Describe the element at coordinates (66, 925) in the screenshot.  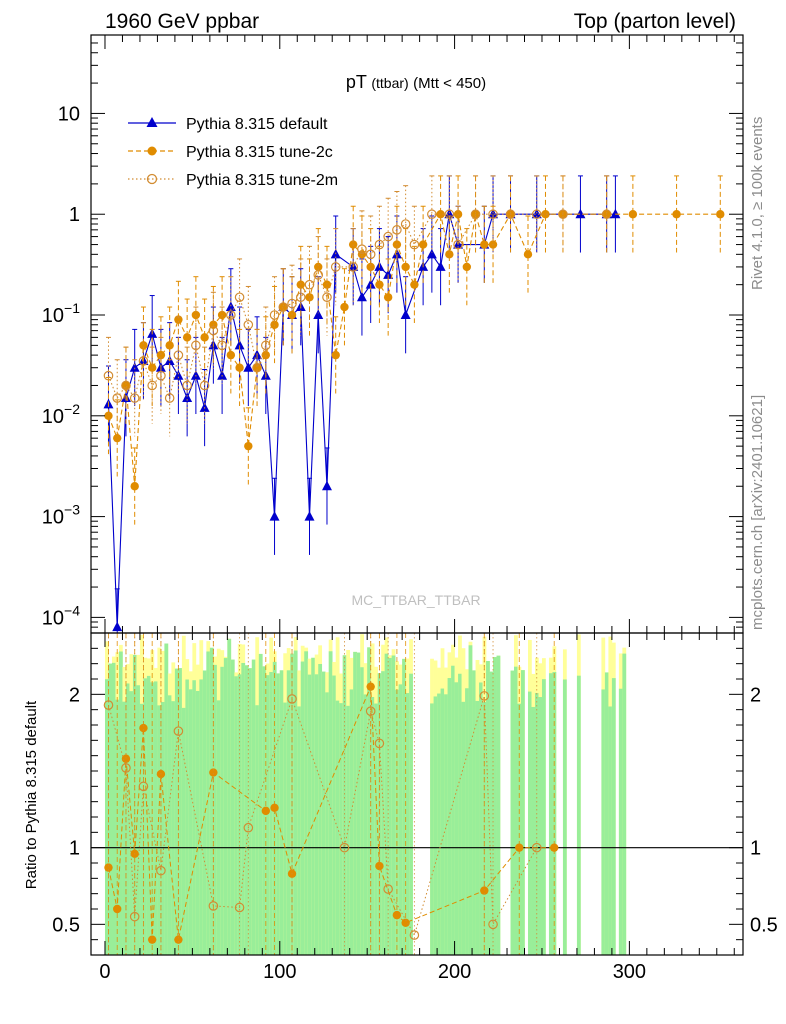
I see `ratio-ytick-label: 0.5` at that location.